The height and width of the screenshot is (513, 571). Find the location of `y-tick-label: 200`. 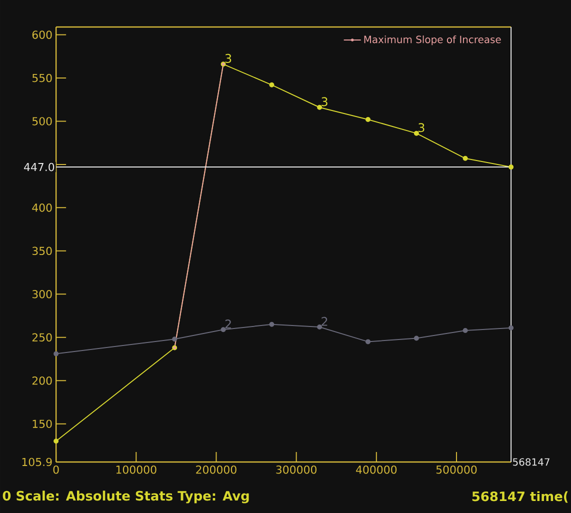

y-tick-label: 200 is located at coordinates (42, 380).